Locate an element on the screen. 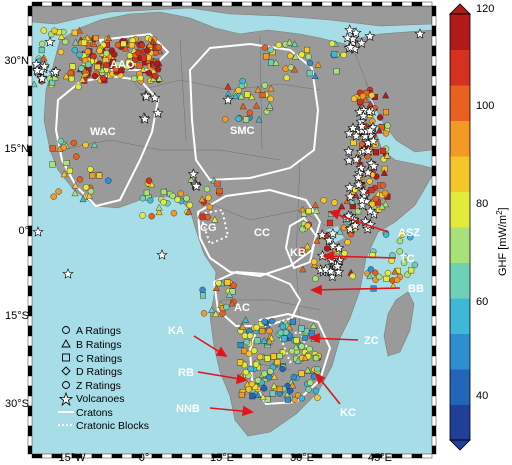 The image size is (512, 465). lat-label: 30°S is located at coordinates (17, 404).